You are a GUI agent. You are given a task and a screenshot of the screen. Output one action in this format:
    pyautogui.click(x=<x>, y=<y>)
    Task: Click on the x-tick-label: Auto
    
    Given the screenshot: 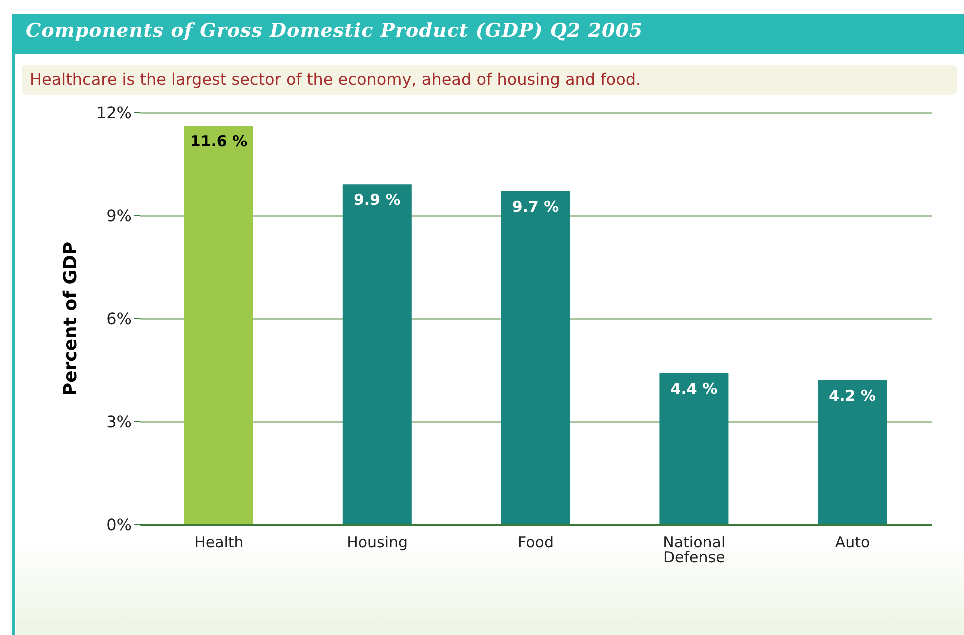 What is the action you would take?
    pyautogui.click(x=852, y=543)
    